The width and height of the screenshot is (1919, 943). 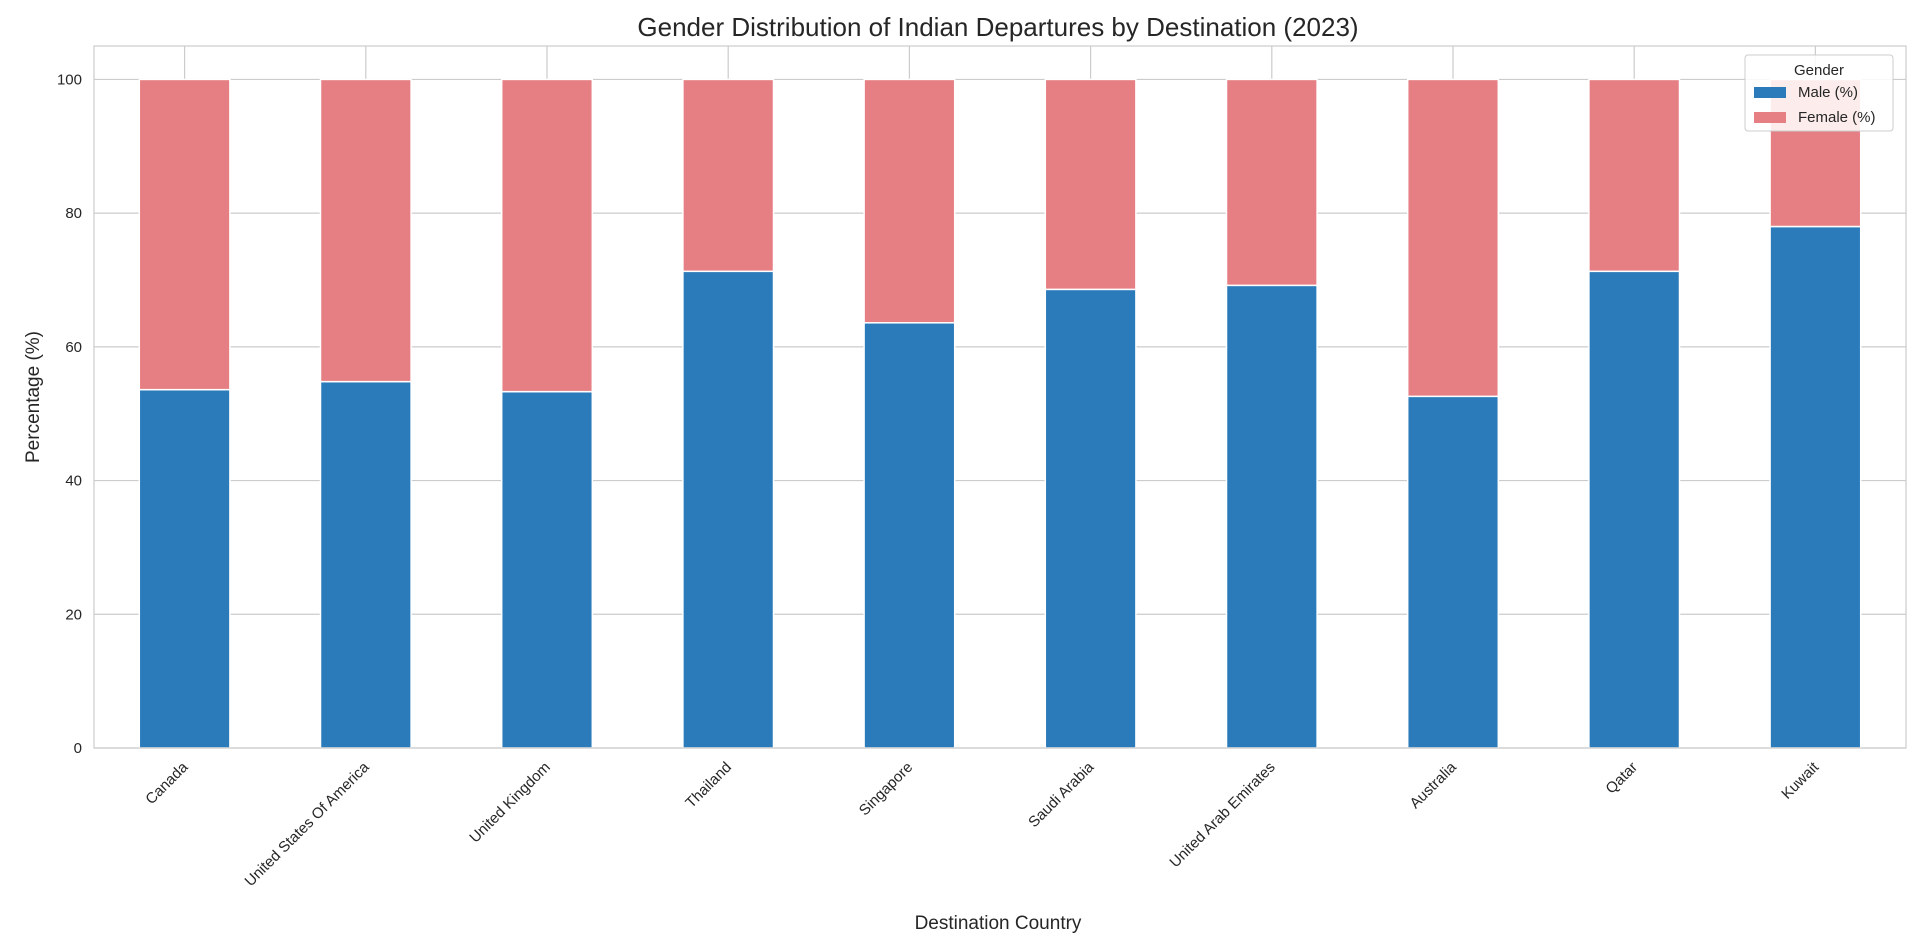 What do you see at coordinates (73, 614) in the screenshot?
I see `y-tick-label: 20` at bounding box center [73, 614].